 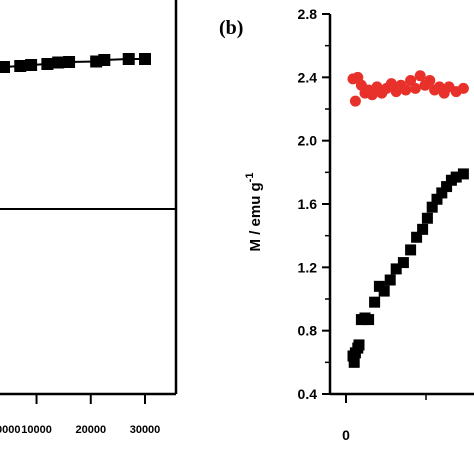 I want to click on panel-b-label: (b), so click(x=231, y=28).